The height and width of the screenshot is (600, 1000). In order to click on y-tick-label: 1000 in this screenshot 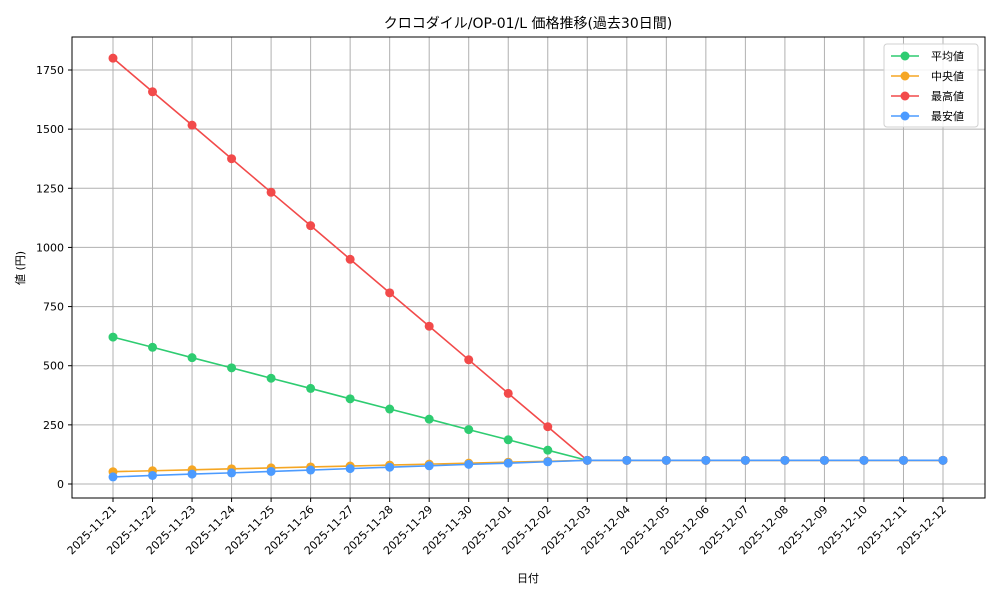, I will do `click(50, 247)`.